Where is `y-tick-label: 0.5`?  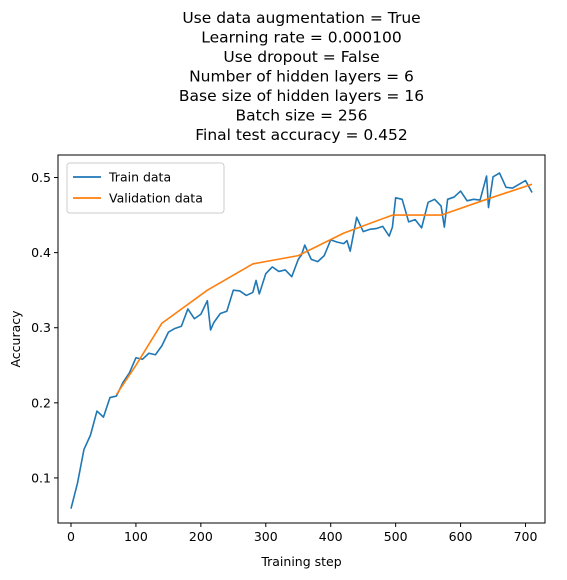
y-tick-label: 0.5 is located at coordinates (41, 177).